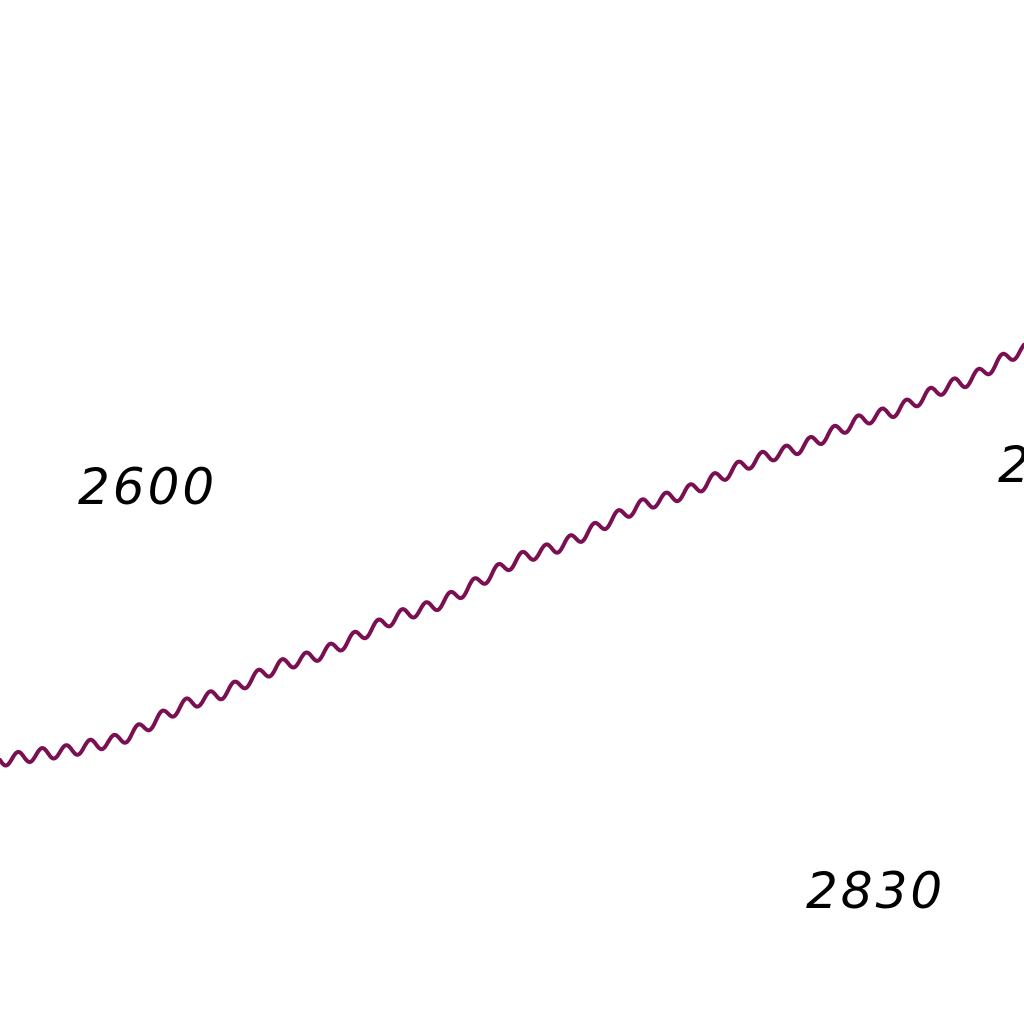 The image size is (1024, 1024). Describe the element at coordinates (1011, 465) in the screenshot. I see `contour-label-partial: 2` at that location.